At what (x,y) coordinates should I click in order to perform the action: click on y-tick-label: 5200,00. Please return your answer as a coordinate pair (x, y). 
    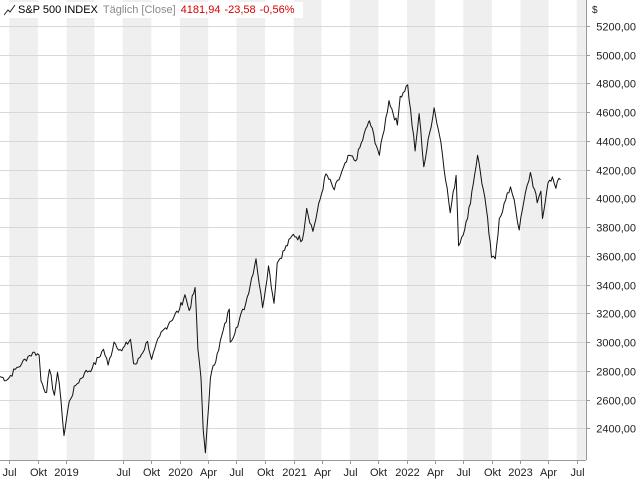
    Looking at the image, I should click on (616, 28).